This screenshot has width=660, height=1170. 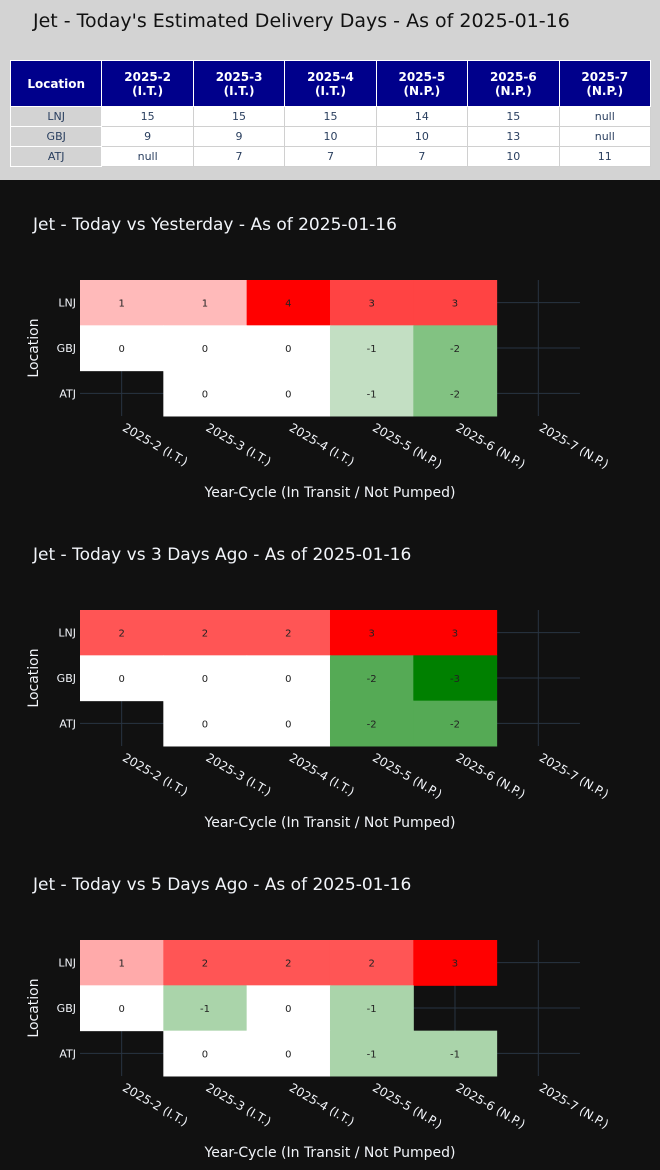 What do you see at coordinates (56, 116) in the screenshot?
I see `row-location: LNJ` at bounding box center [56, 116].